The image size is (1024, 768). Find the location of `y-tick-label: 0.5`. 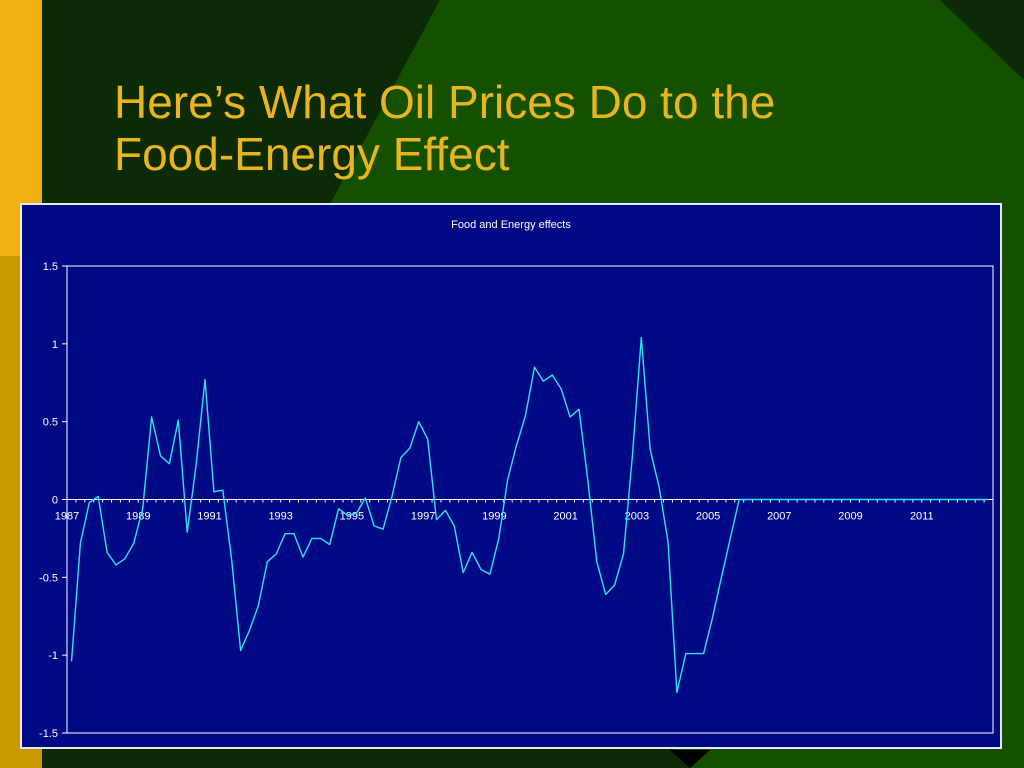

y-tick-label: 0.5 is located at coordinates (50, 423).